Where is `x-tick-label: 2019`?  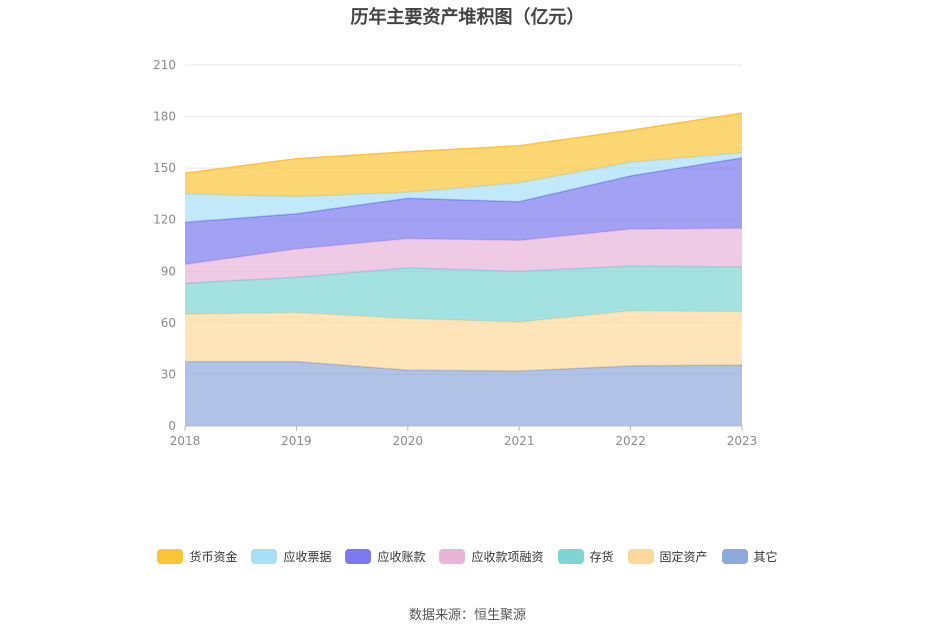 x-tick-label: 2019 is located at coordinates (296, 441).